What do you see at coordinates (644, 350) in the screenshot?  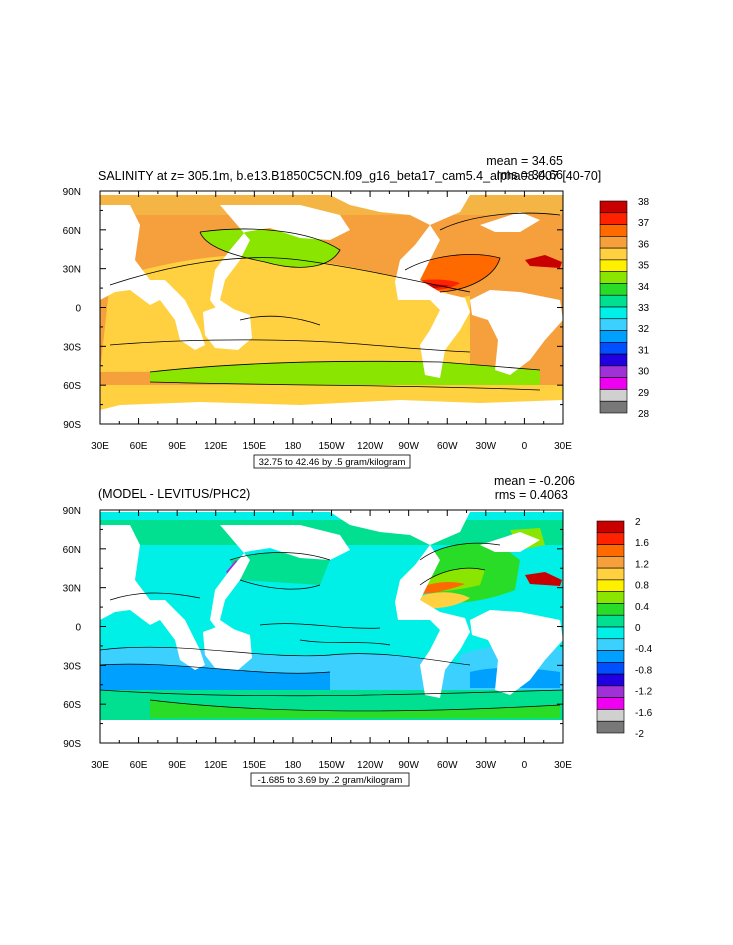 I see `colorbar-label: 31` at bounding box center [644, 350].